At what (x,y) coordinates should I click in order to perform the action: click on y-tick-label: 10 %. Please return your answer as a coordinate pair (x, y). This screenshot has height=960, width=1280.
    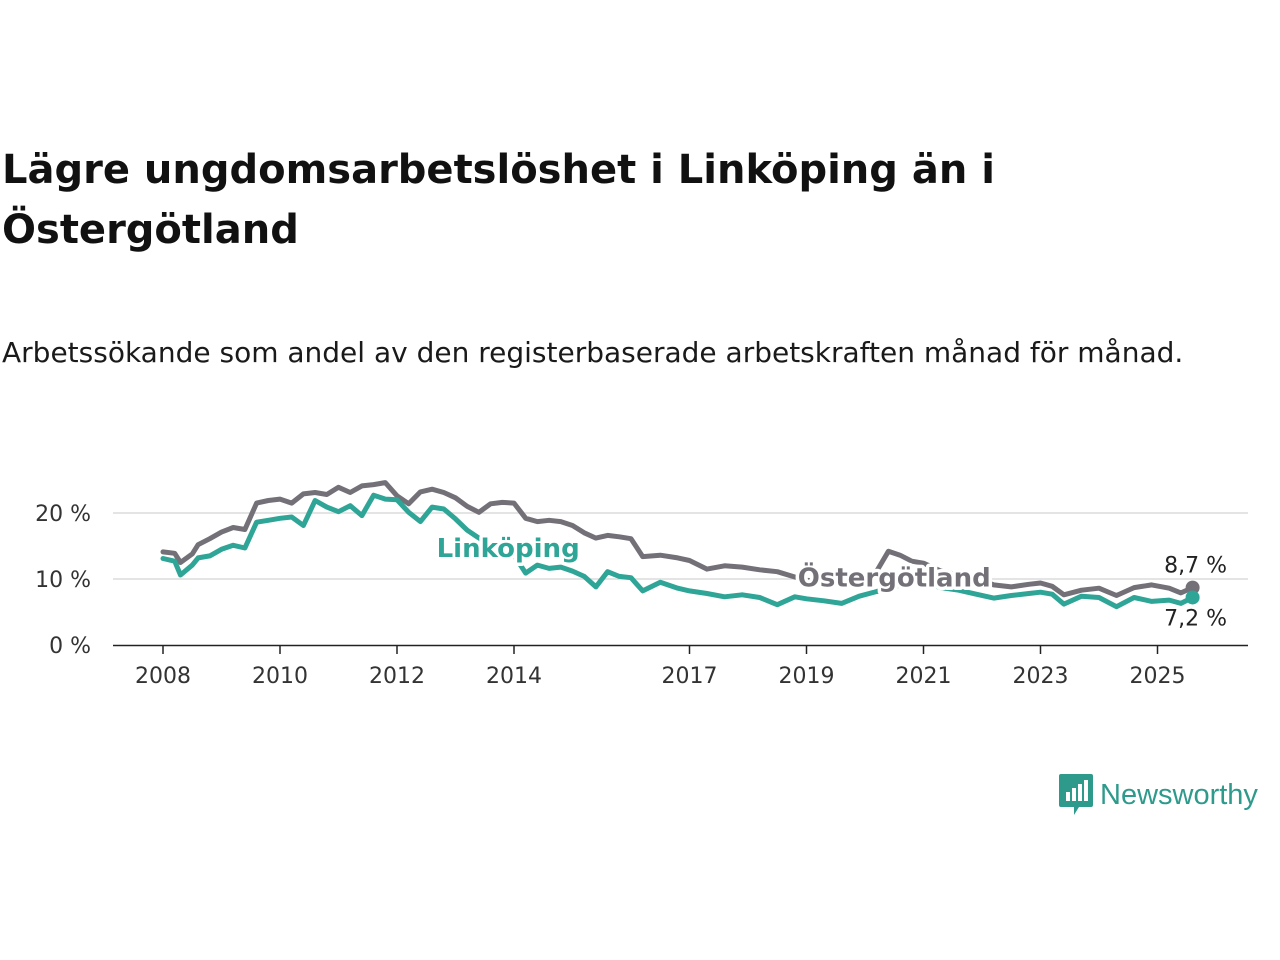
    Looking at the image, I should click on (63, 580).